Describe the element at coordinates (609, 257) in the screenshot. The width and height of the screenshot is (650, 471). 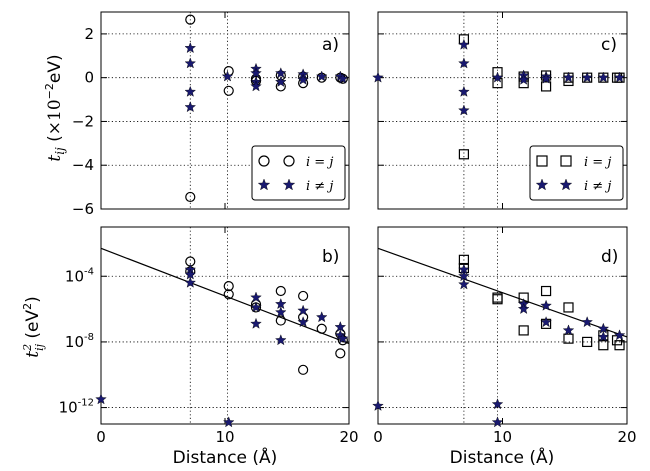
I see `panel-d-label: d)` at that location.